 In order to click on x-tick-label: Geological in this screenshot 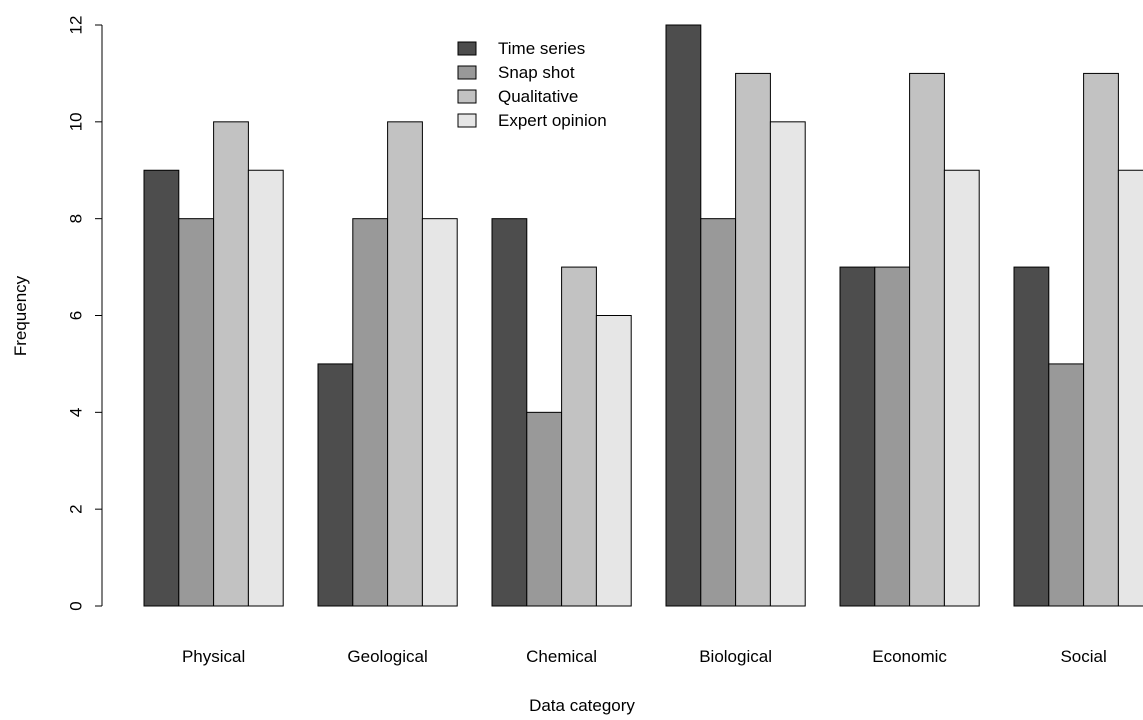, I will do `click(387, 656)`.